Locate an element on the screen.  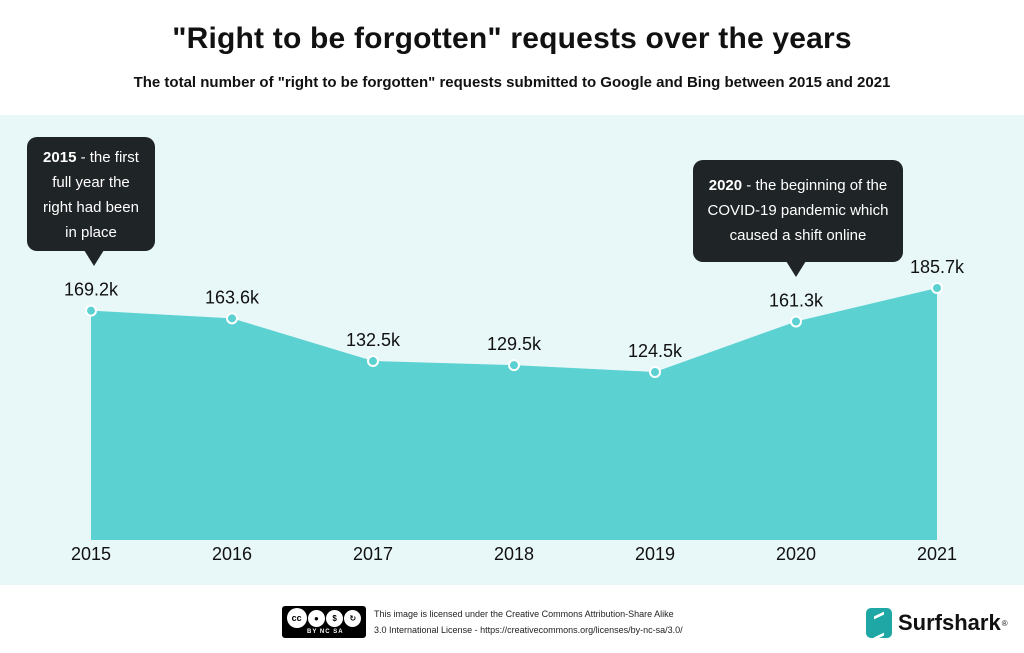
creative-commons-icon: cc ● $ ↻ BY NC SA is located at coordinates (324, 622).